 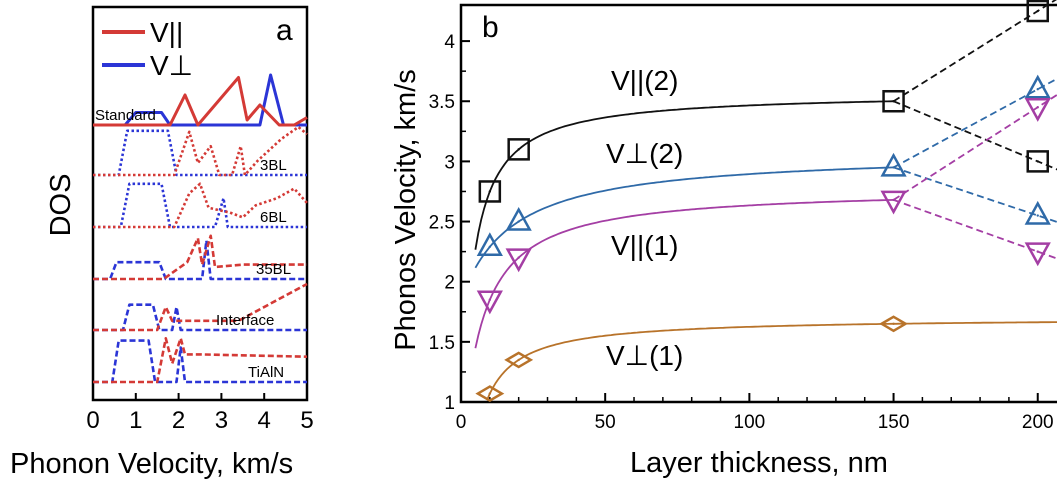 I want to click on row-label-6bl: 6BL, so click(x=273, y=217).